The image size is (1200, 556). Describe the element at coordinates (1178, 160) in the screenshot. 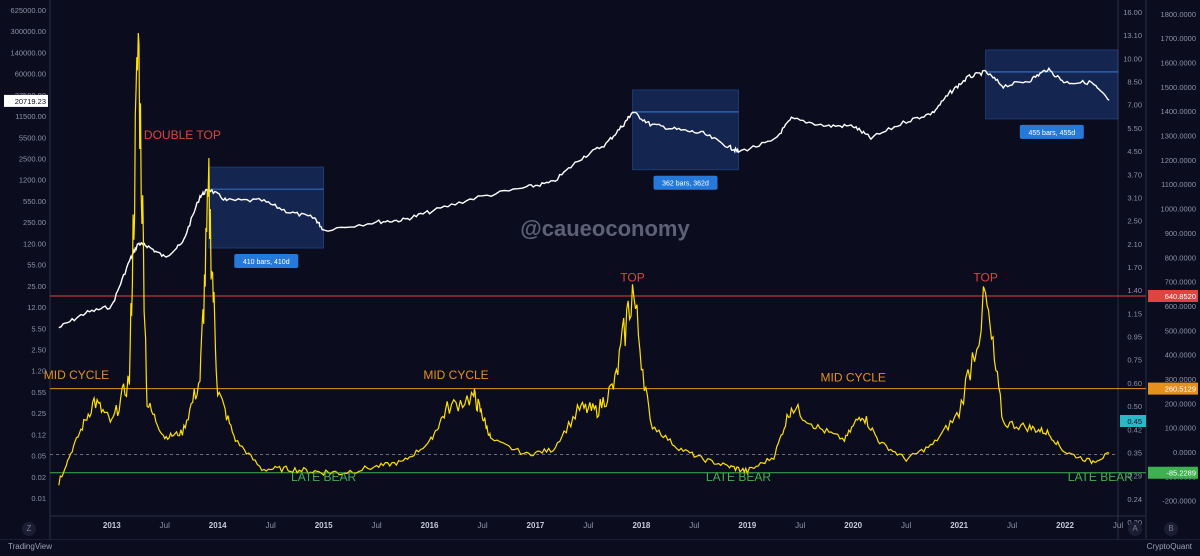

I see `right-axis-tick-label: 1200.0000` at that location.